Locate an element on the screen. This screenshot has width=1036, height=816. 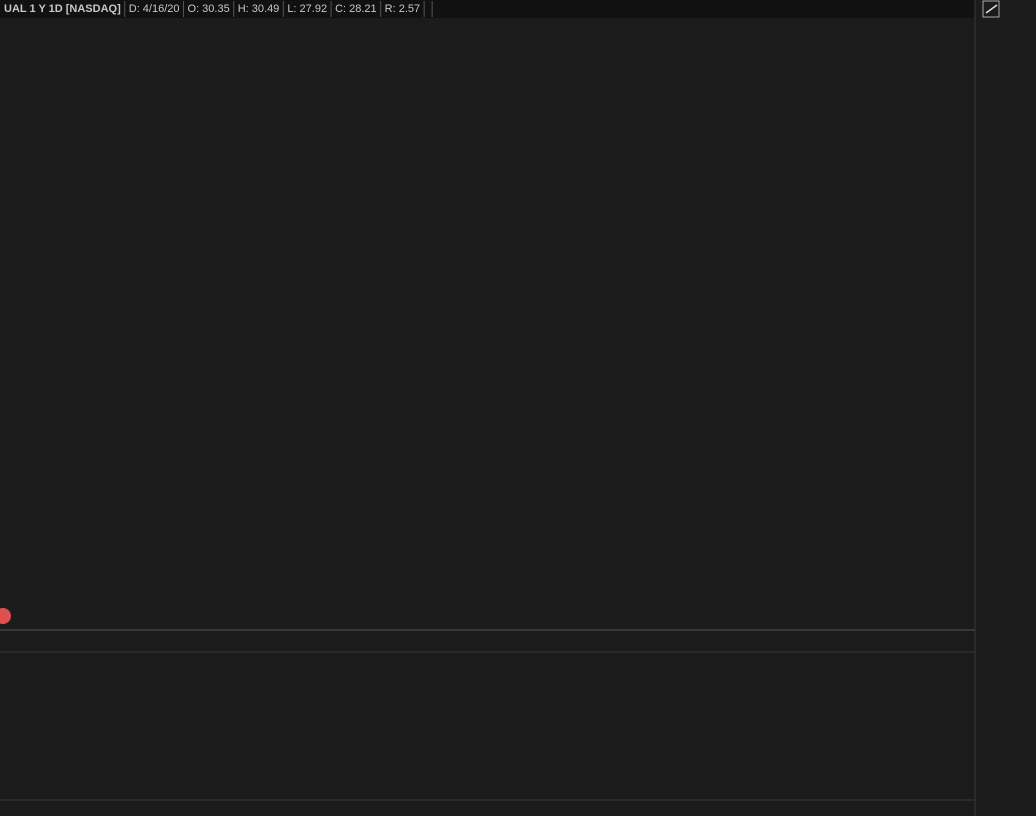
header-item: UAL 1 Y 1D [NASDAQ] is located at coordinates (62, 9).